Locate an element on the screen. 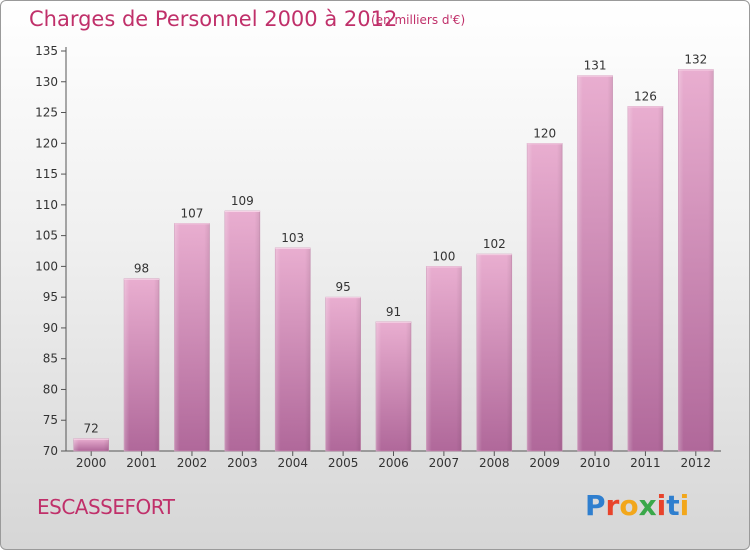 This screenshot has width=750, height=550. logo-letter: r is located at coordinates (612, 505).